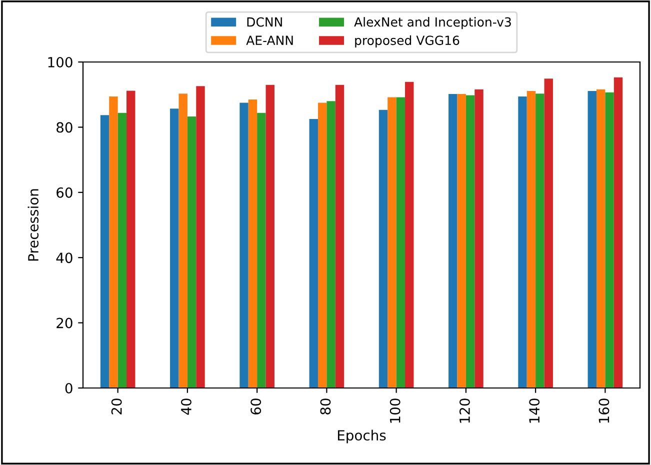  I want to click on legend-label: AE-ANN, so click(269, 40).